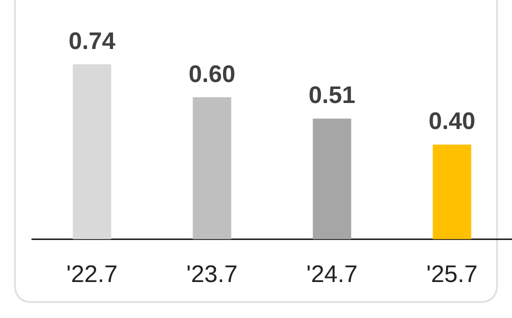 The width and height of the screenshot is (512, 318). What do you see at coordinates (92, 41) in the screenshot?
I see `data-label: 0.74` at bounding box center [92, 41].